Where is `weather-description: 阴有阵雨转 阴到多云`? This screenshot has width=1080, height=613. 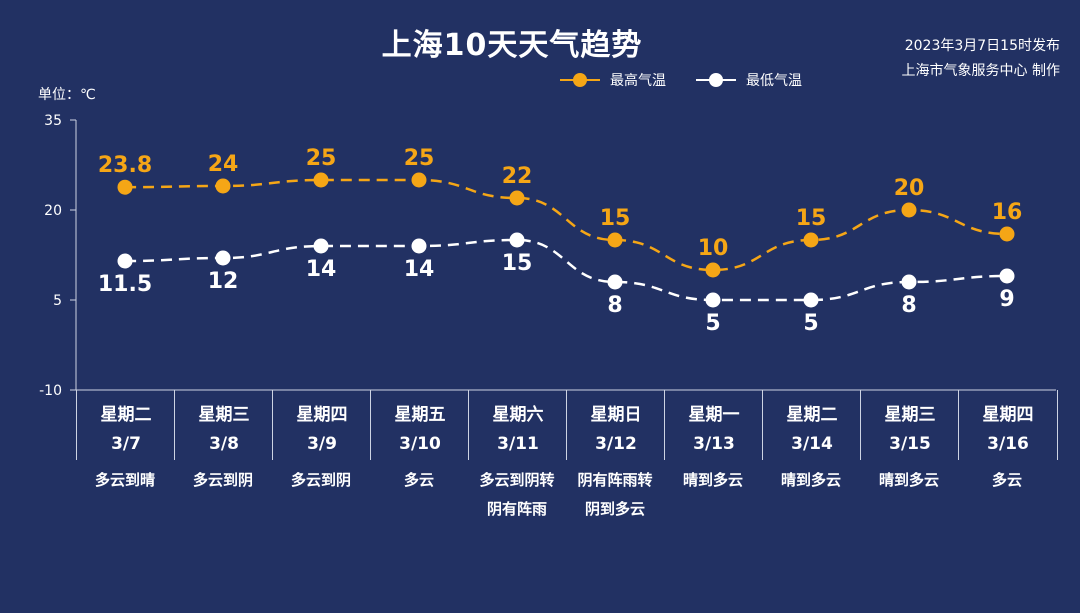
weather-description: 阴有阵雨转 阴到多云 is located at coordinates (615, 494).